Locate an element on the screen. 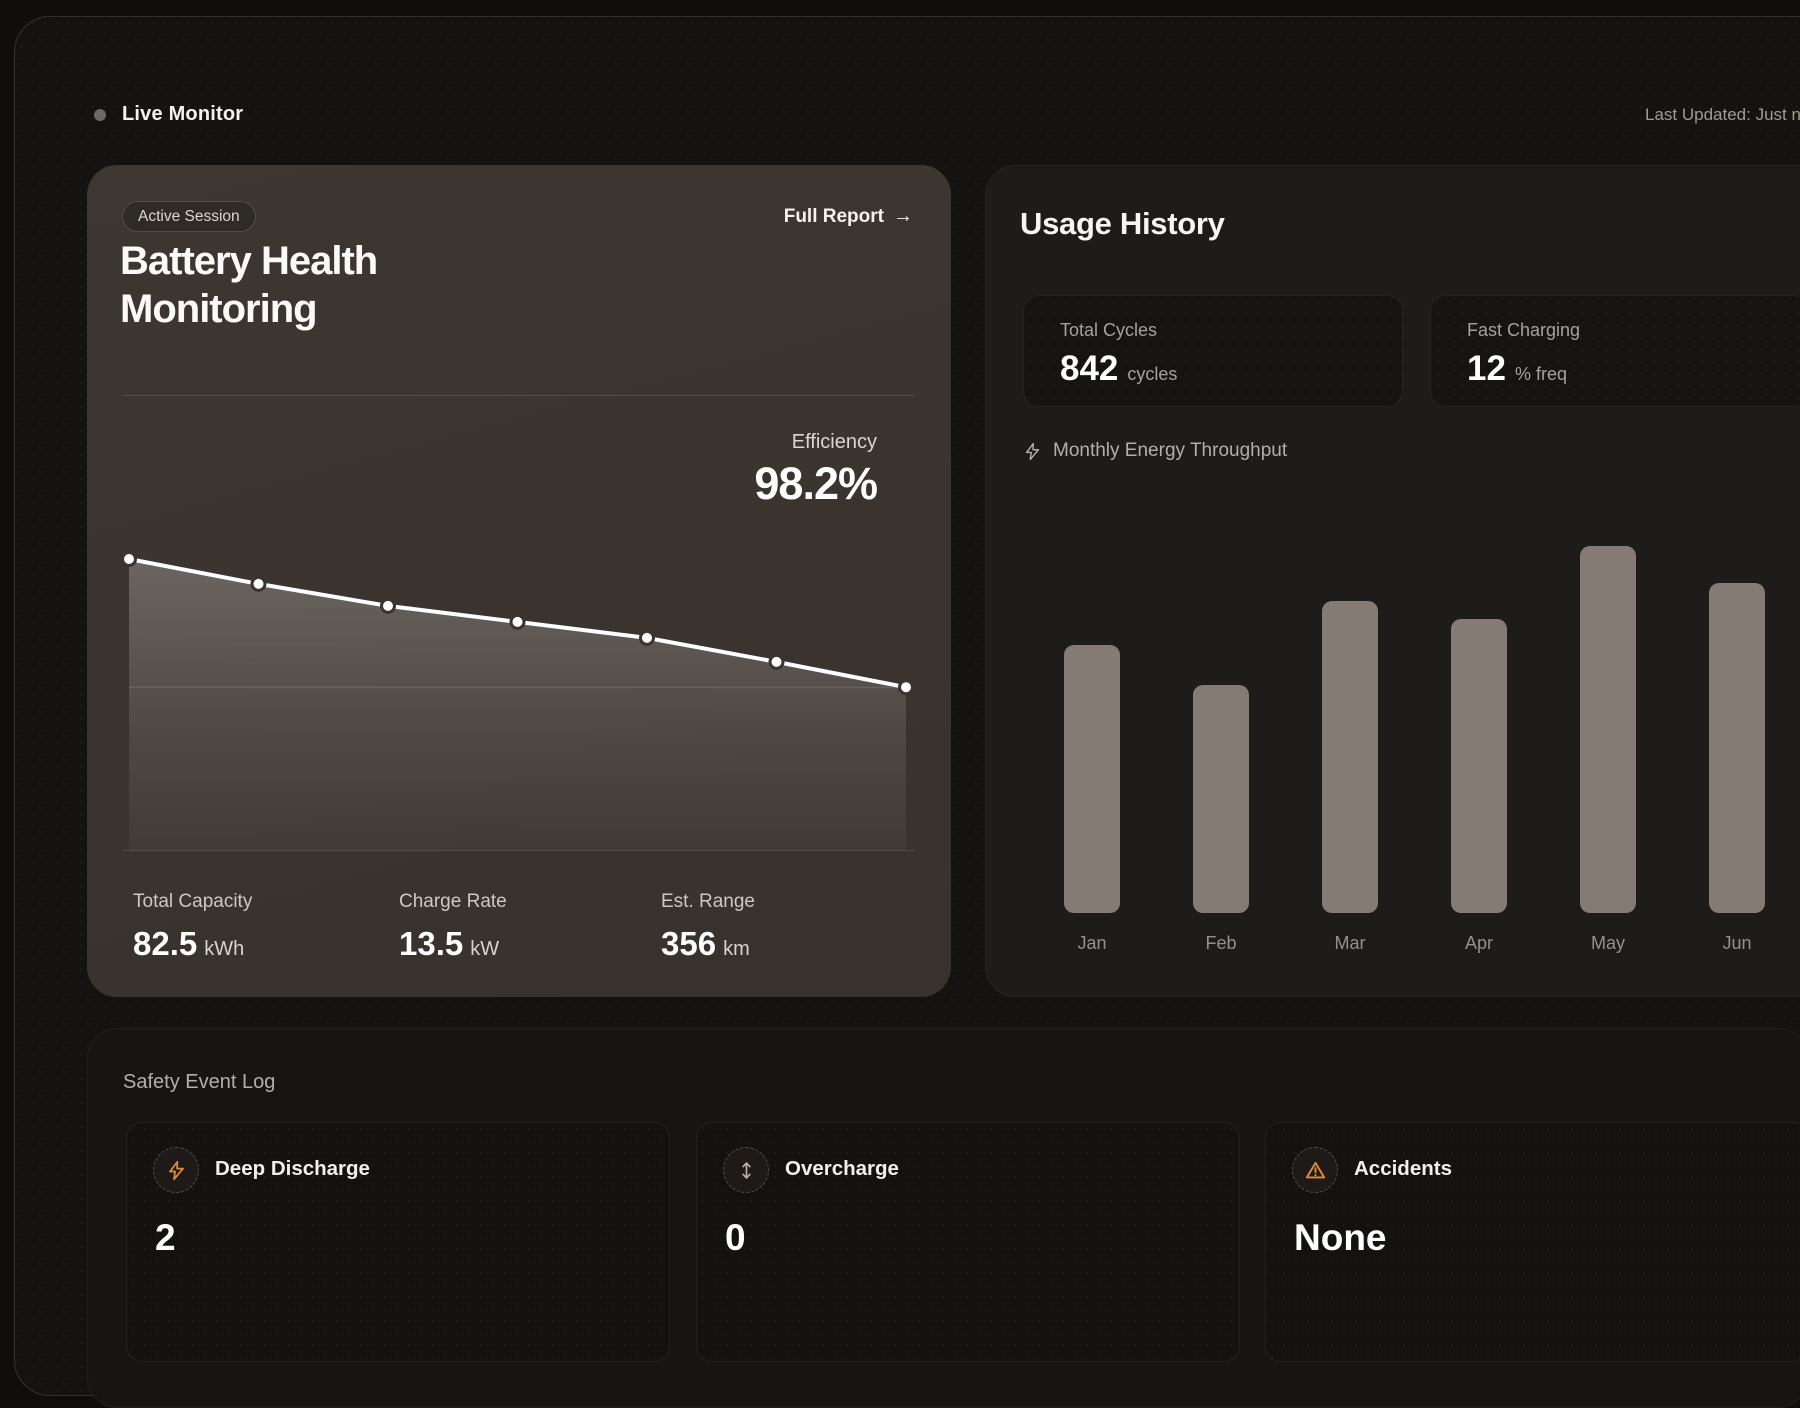 The width and height of the screenshot is (1800, 1408). stat-value: 356 km is located at coordinates (708, 944).